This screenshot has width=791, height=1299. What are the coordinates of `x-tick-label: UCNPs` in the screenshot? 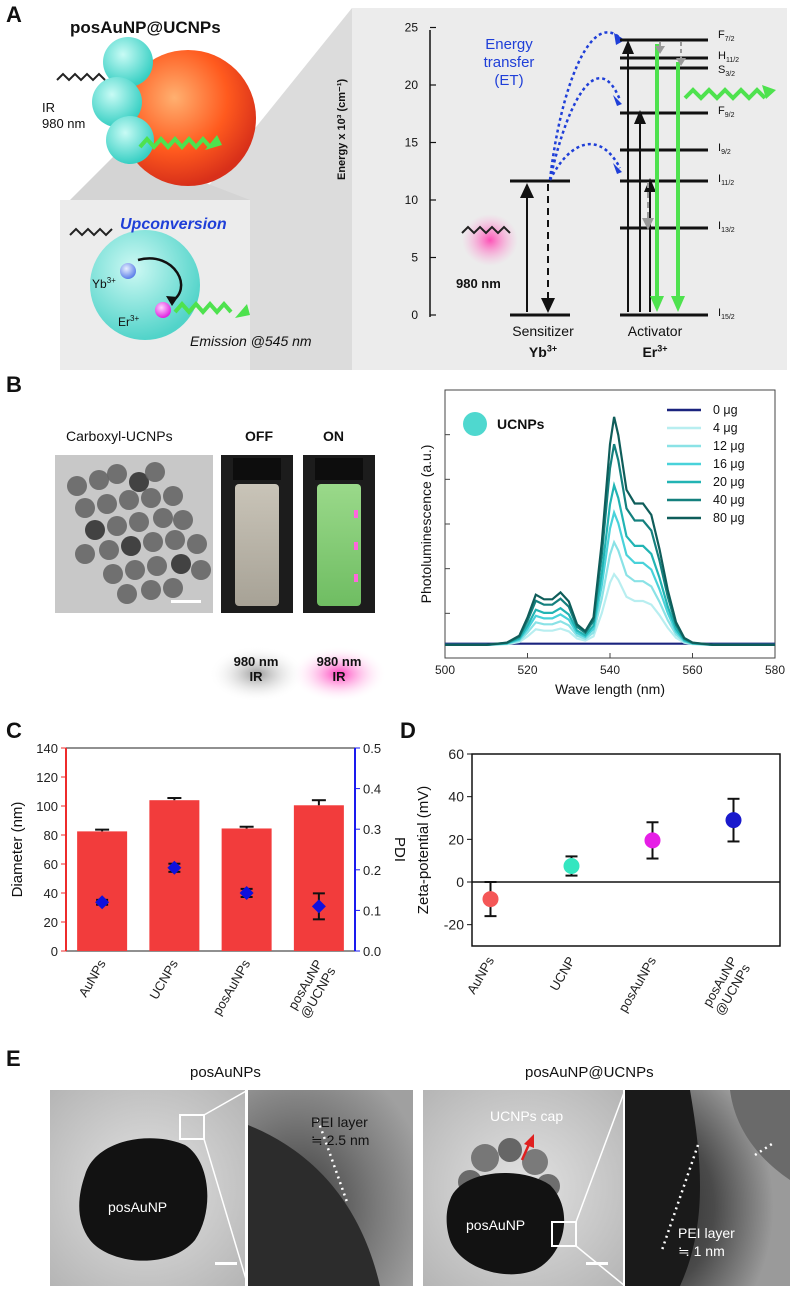 It's located at (163, 979).